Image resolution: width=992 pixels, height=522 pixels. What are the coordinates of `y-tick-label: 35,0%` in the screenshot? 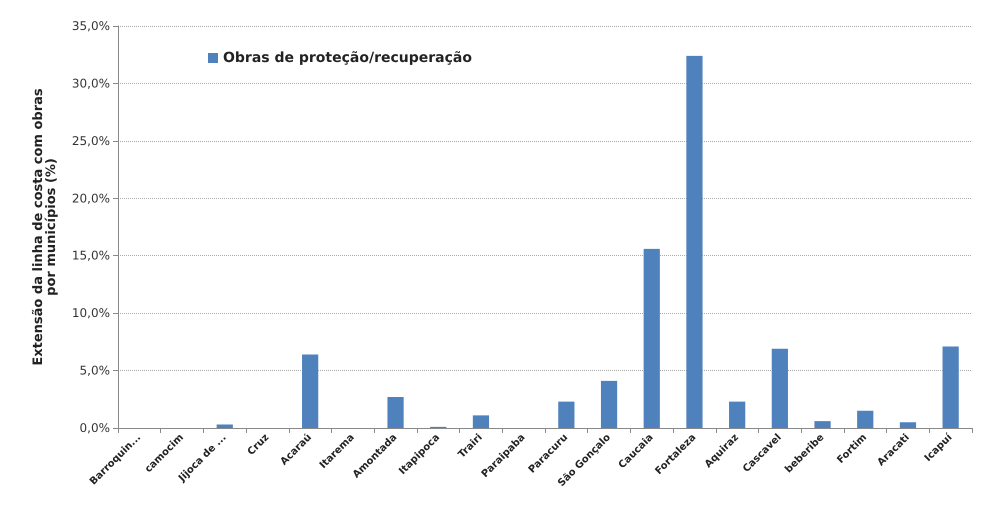 It's located at (91, 26).